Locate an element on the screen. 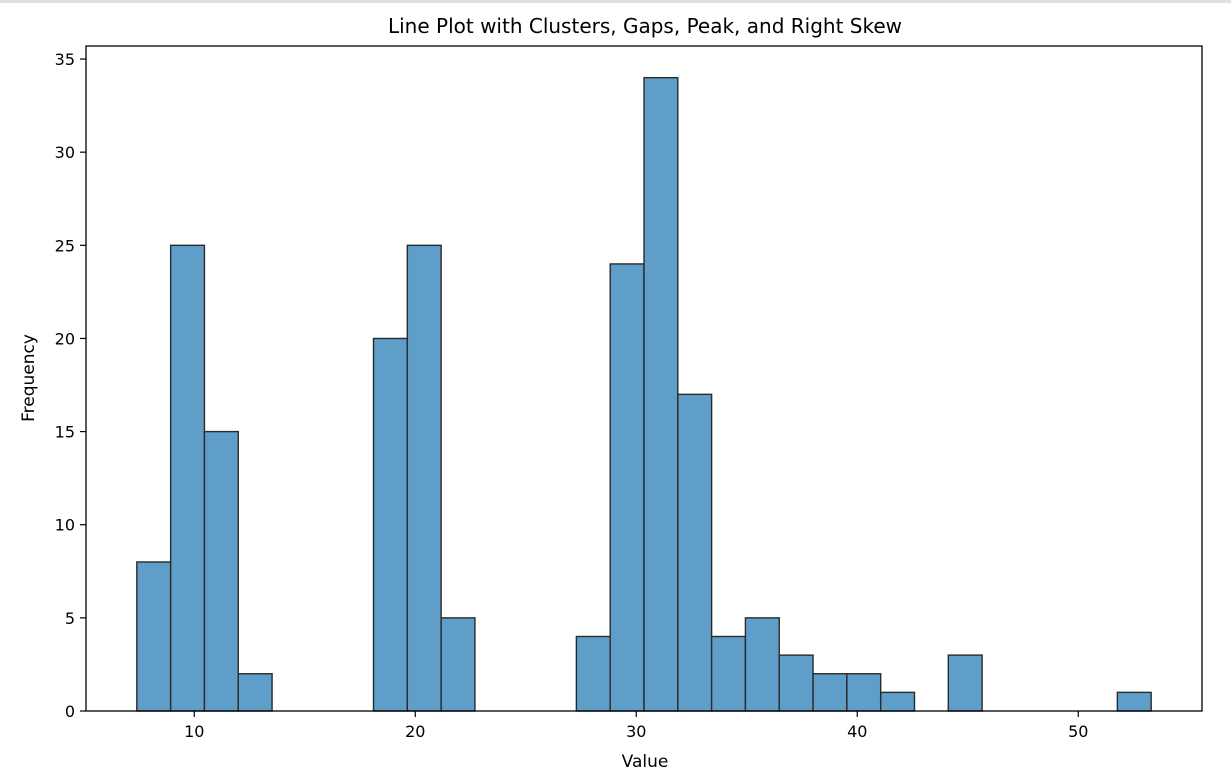  y-axis-label: Frequency is located at coordinates (29, 378).